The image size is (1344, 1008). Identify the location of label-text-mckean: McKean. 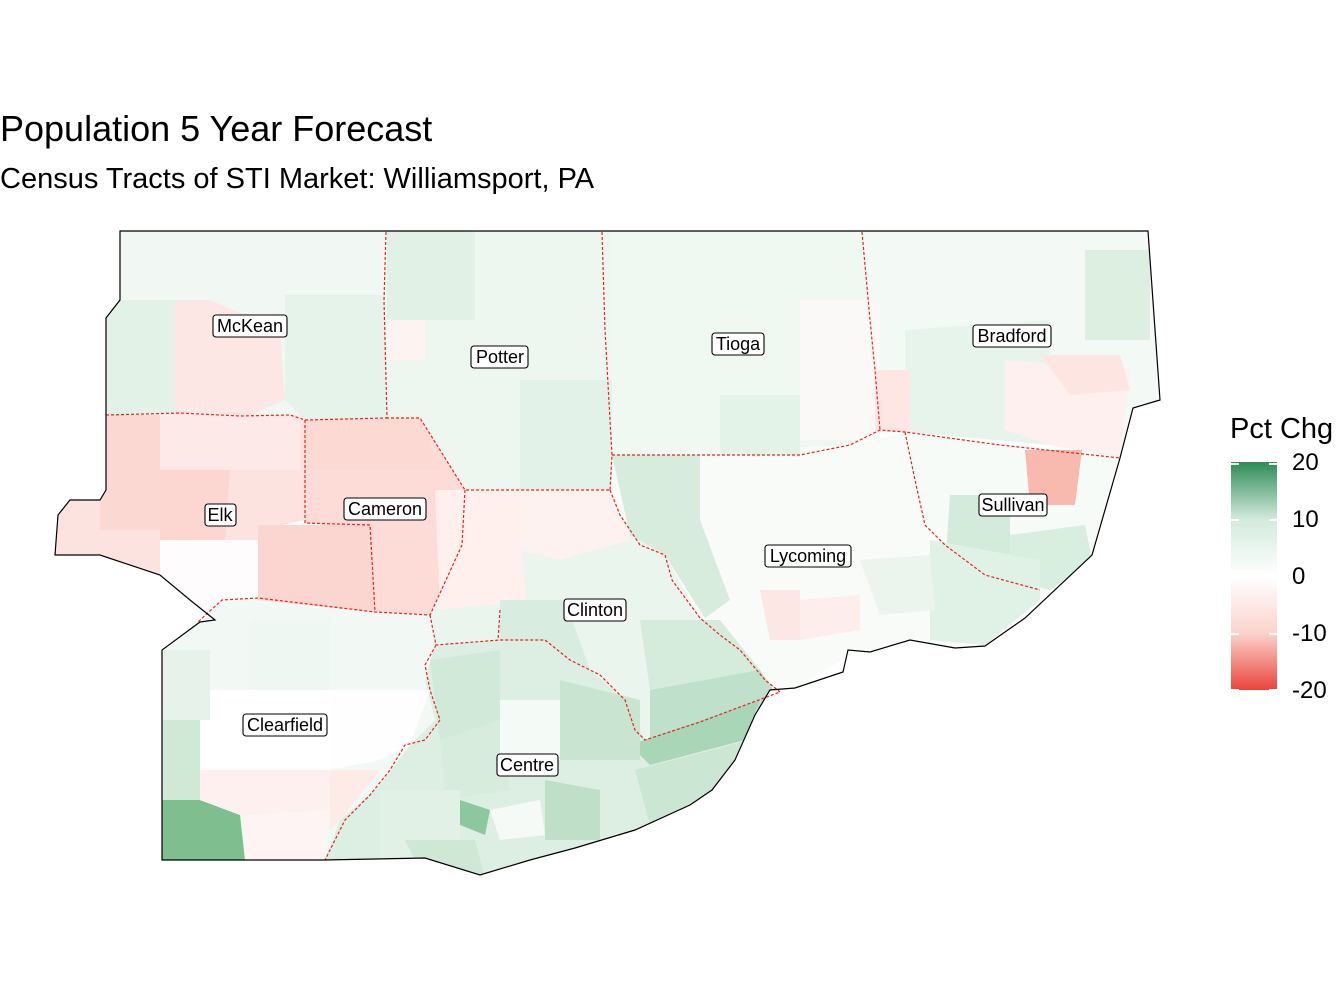
(250, 326).